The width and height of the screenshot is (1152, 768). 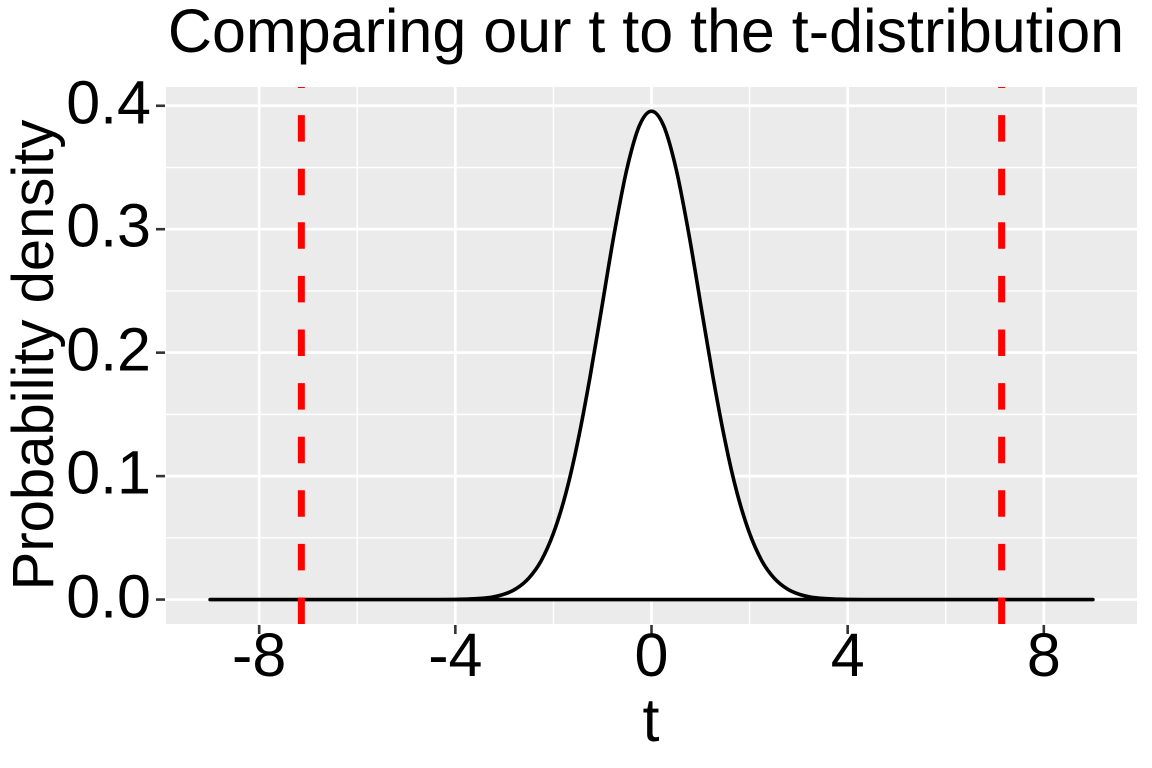 What do you see at coordinates (108, 102) in the screenshot?
I see `y-tick-label: 0.4` at bounding box center [108, 102].